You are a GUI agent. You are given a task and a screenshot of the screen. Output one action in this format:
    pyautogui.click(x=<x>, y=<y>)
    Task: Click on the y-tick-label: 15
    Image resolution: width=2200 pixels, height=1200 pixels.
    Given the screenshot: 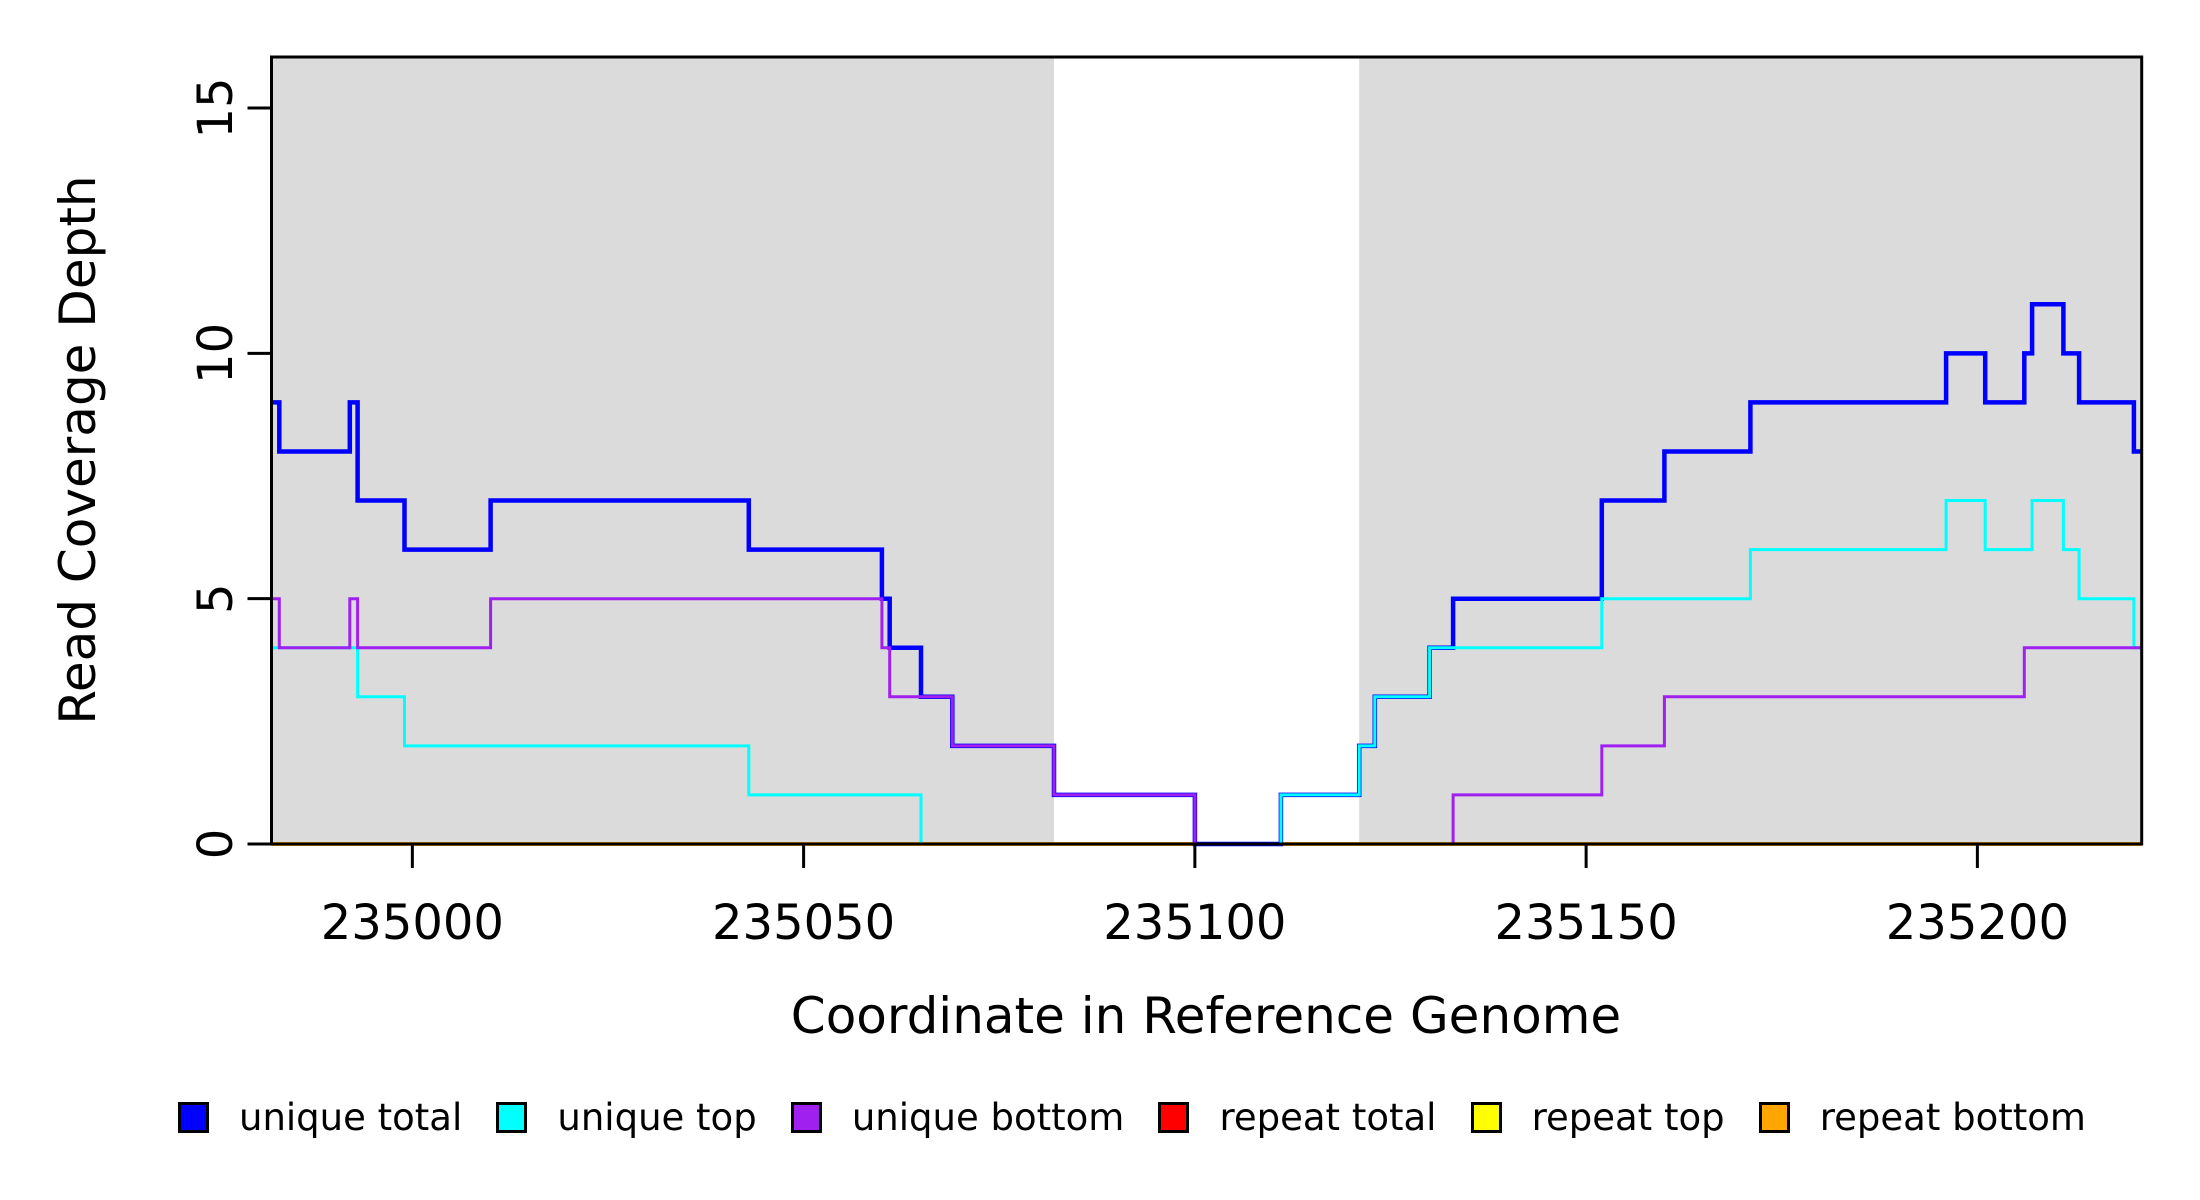 What is the action you would take?
    pyautogui.click(x=216, y=107)
    